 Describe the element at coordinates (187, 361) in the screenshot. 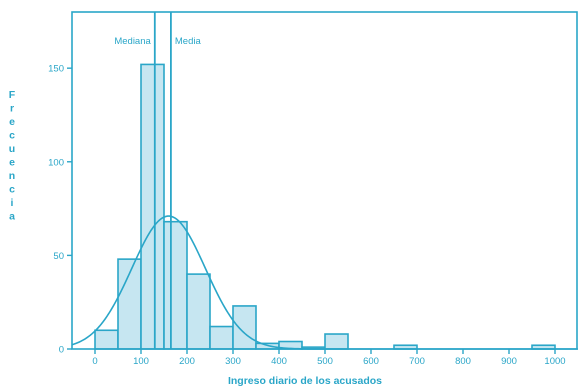

I see `x-tick-label: 200` at that location.